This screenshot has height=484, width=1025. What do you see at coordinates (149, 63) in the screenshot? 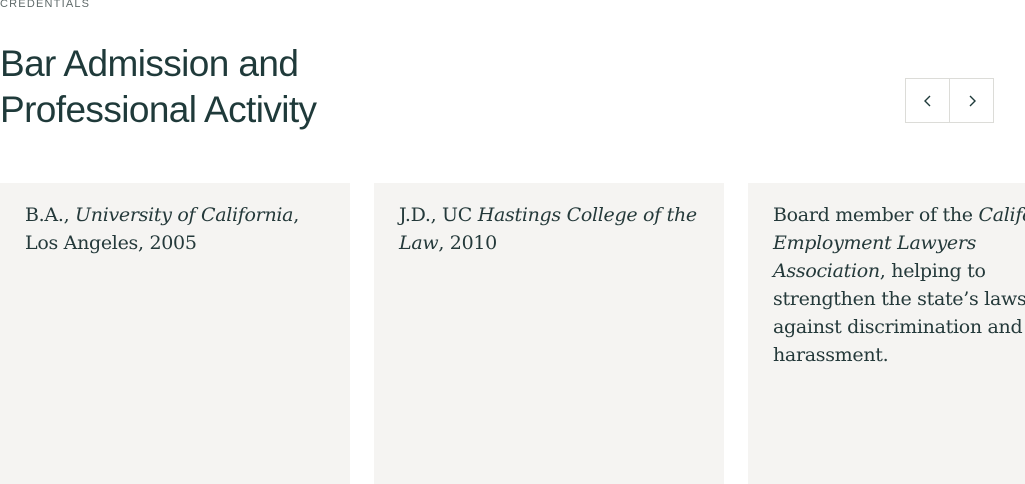
I see `section-title-line-1: Bar Admission and` at bounding box center [149, 63].